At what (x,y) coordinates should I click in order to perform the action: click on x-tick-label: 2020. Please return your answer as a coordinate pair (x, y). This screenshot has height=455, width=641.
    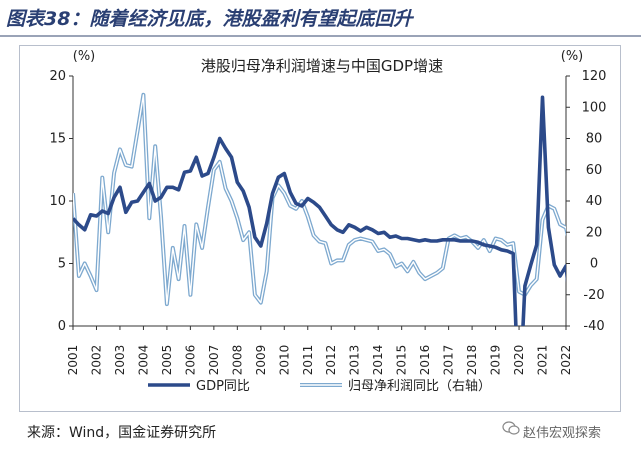
    Looking at the image, I should click on (519, 360).